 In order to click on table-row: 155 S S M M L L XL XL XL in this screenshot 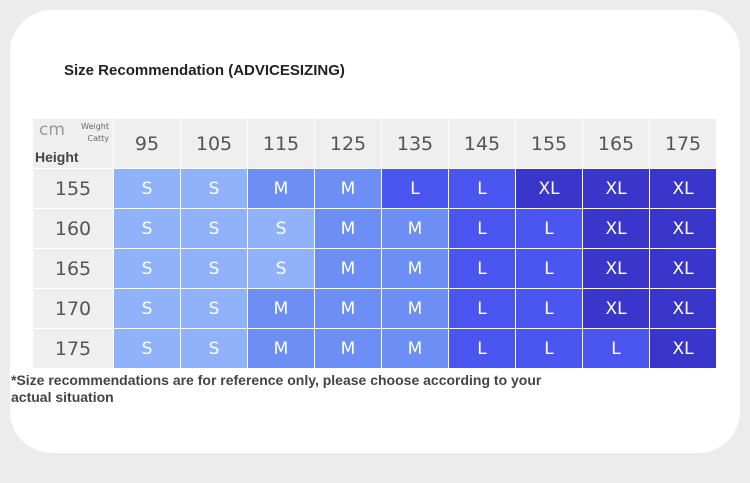, I will do `click(374, 188)`.